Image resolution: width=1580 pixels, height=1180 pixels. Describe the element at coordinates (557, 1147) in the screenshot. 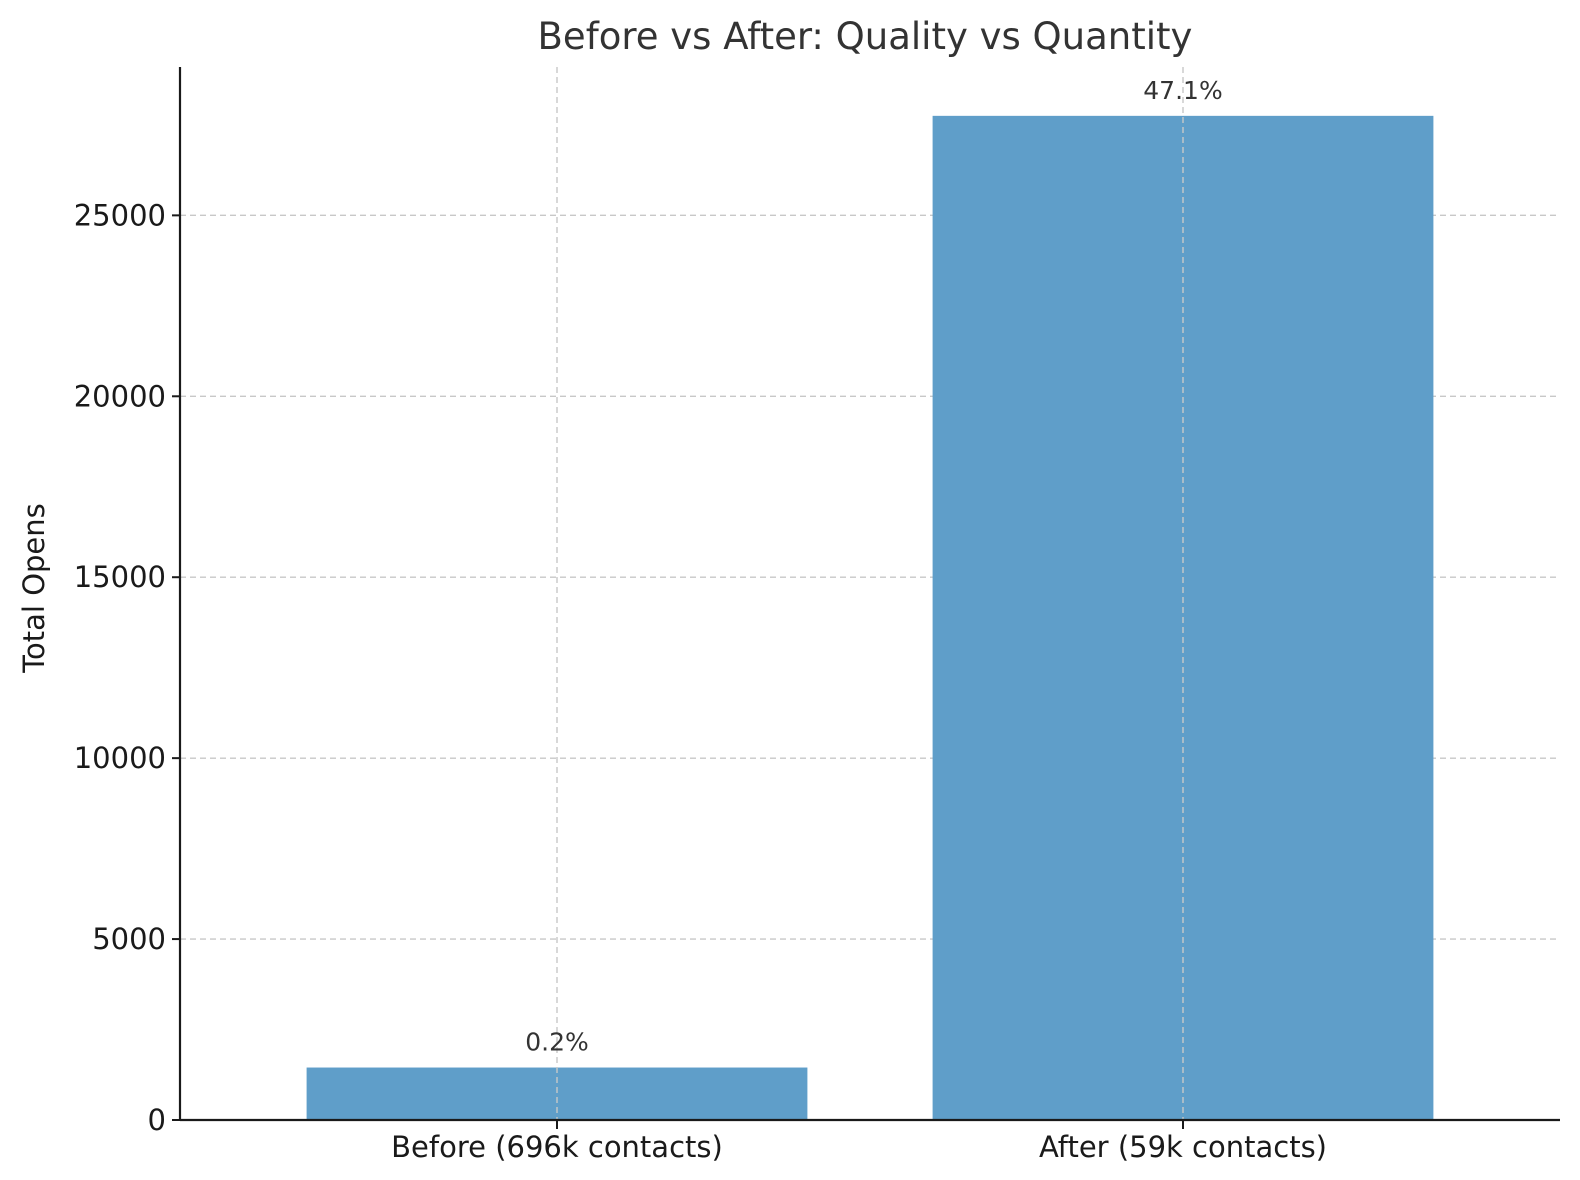

I see `x-tick-label: Before (696k contacts)` at that location.